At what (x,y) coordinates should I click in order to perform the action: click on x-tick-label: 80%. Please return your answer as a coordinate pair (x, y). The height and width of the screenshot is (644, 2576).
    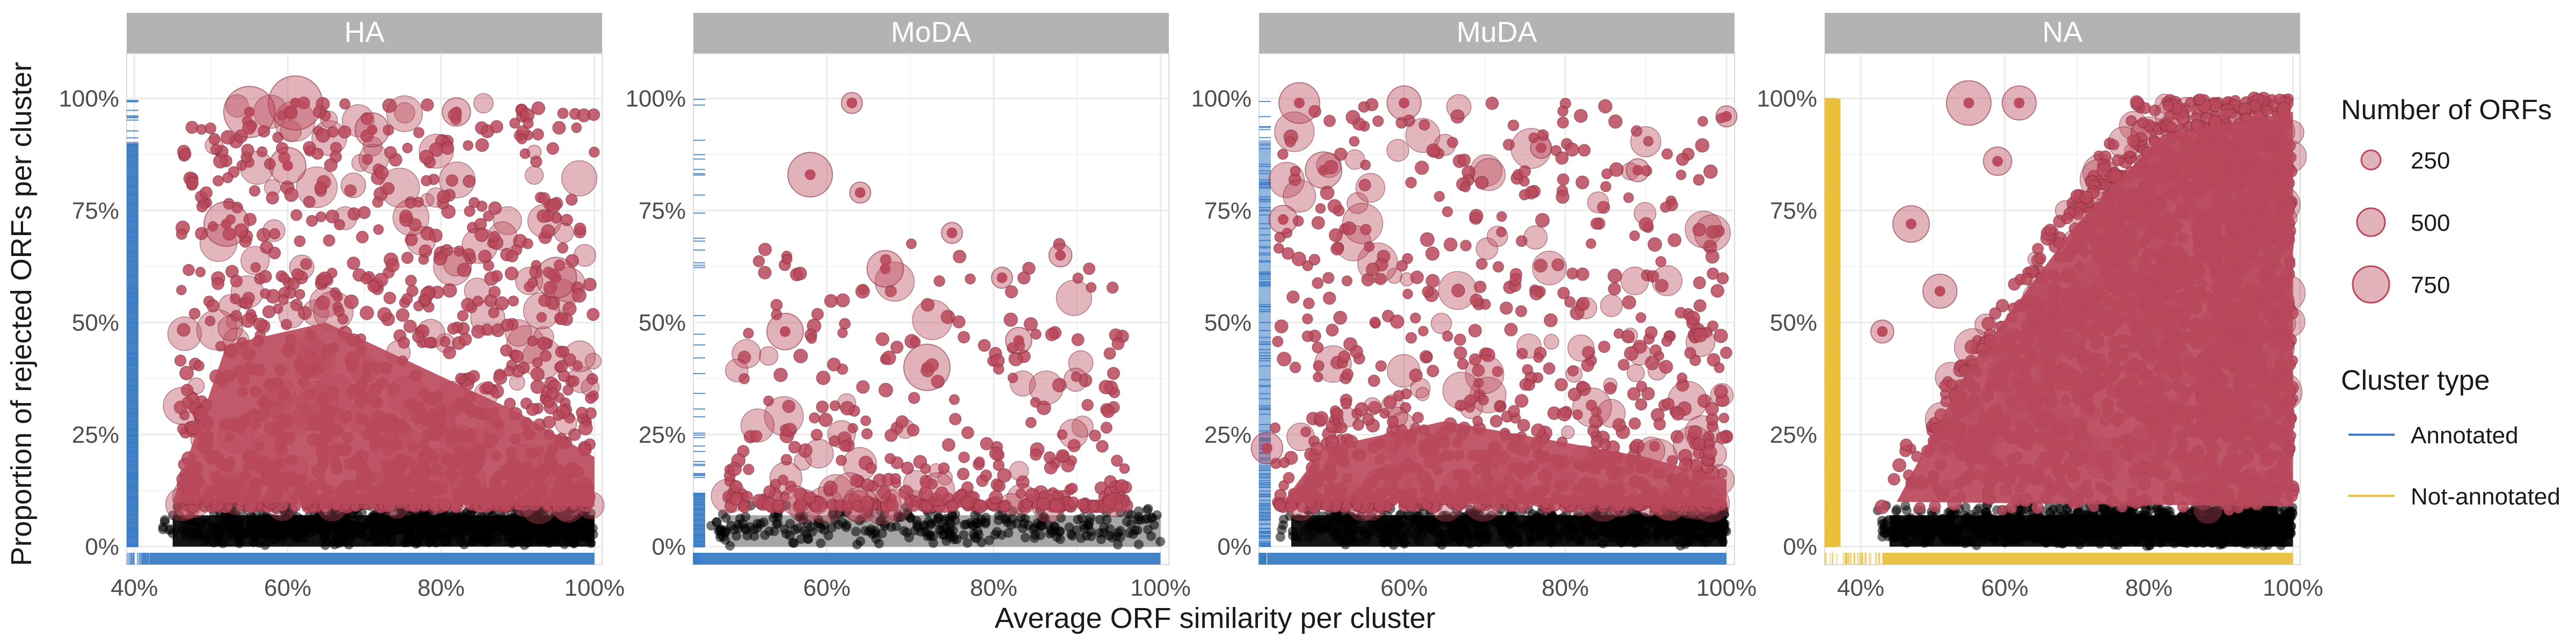
    Looking at the image, I should click on (441, 588).